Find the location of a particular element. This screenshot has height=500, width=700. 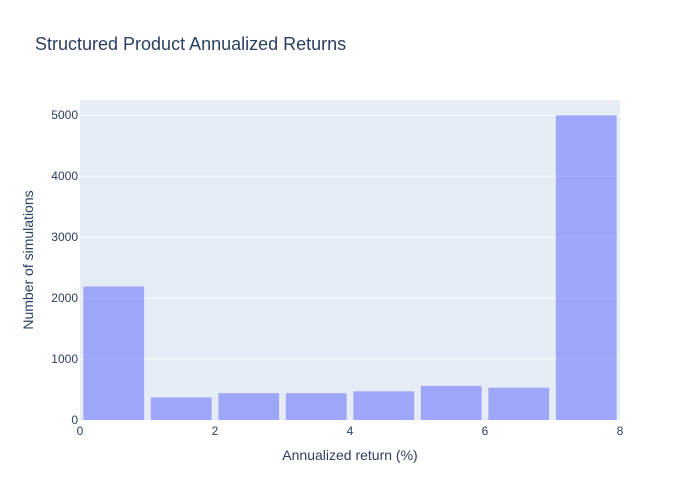

x-tick-label-4: 8 is located at coordinates (620, 431).